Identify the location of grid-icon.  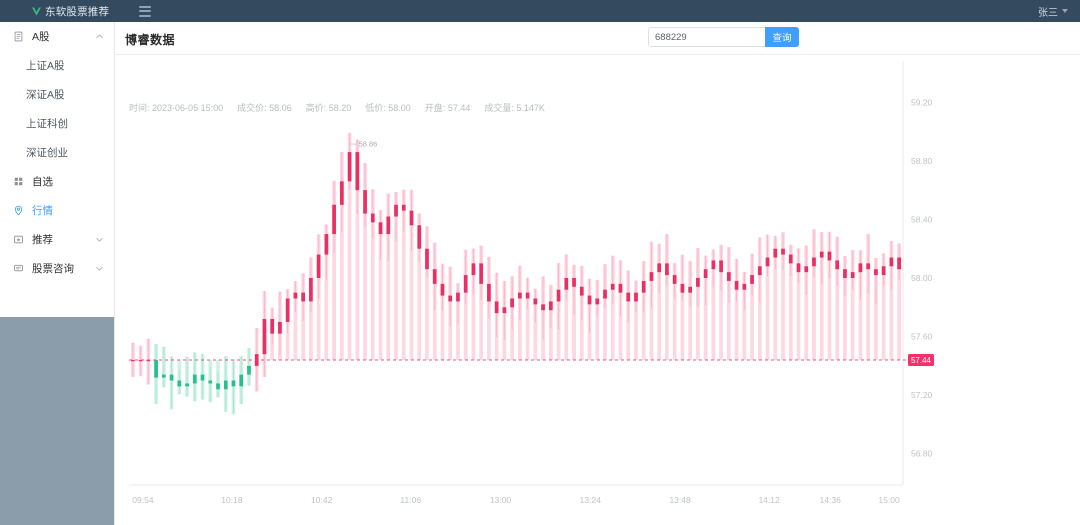
(18, 181).